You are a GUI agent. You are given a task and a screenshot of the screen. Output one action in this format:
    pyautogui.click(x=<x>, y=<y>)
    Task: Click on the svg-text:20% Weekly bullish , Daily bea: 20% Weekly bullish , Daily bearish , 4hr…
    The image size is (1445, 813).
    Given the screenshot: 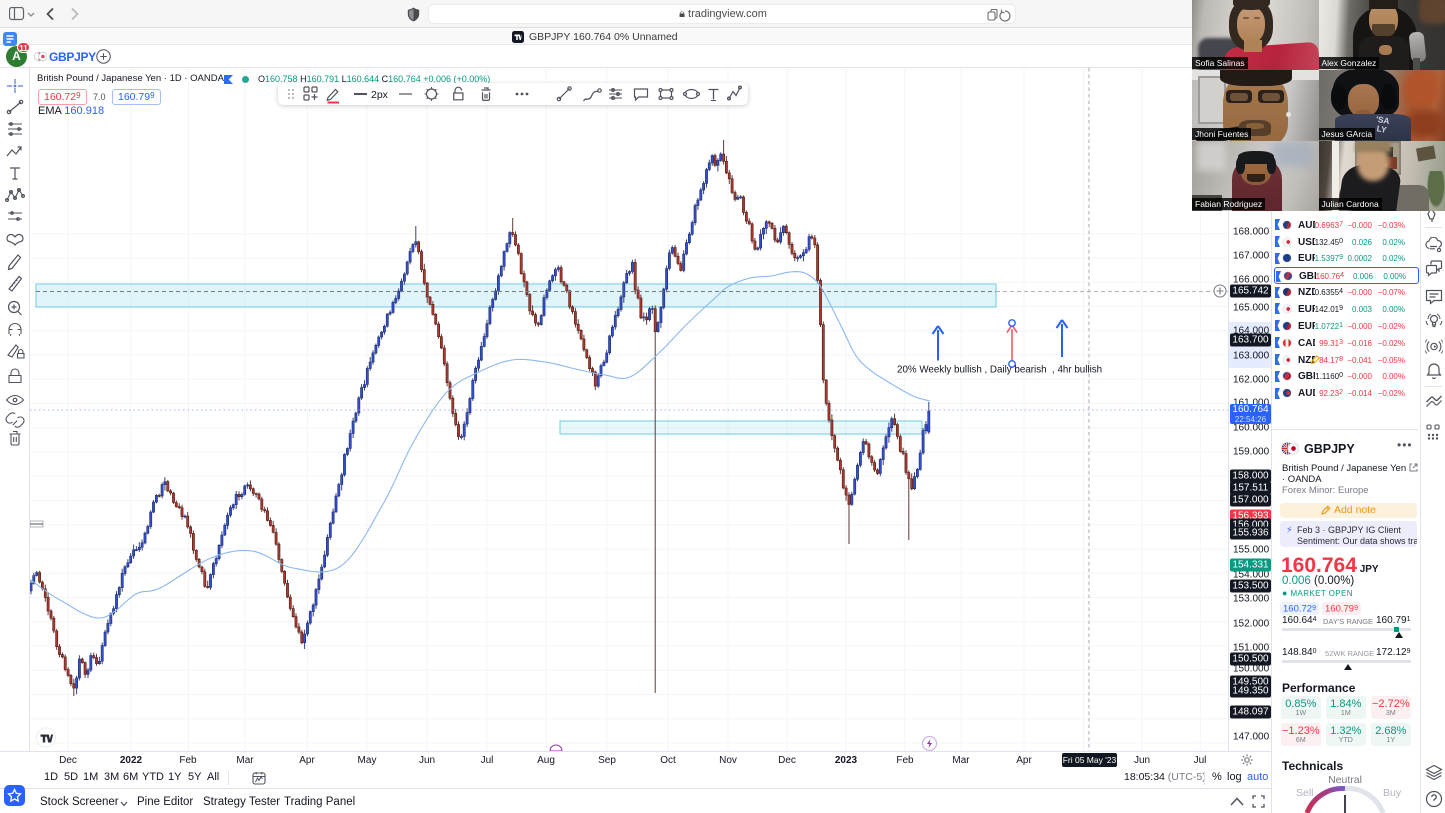 What is the action you would take?
    pyautogui.click(x=999, y=370)
    